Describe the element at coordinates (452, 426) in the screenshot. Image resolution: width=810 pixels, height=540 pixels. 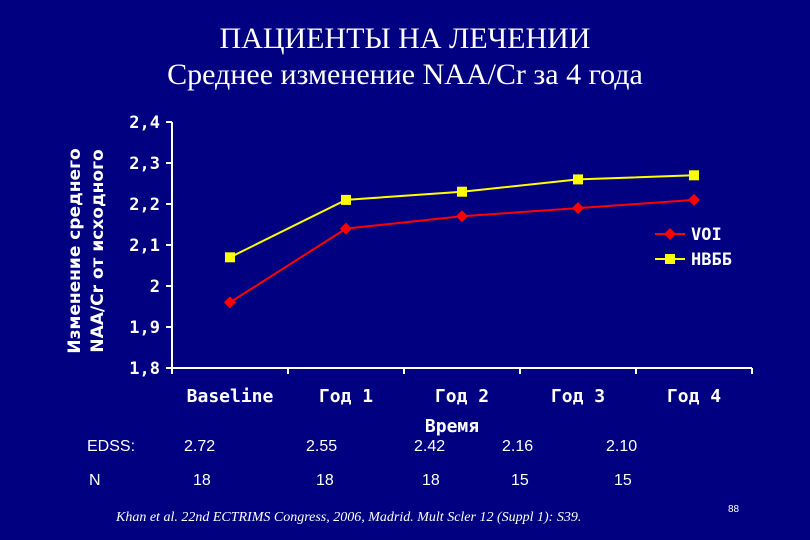
I see `x-axis-title: Время` at that location.